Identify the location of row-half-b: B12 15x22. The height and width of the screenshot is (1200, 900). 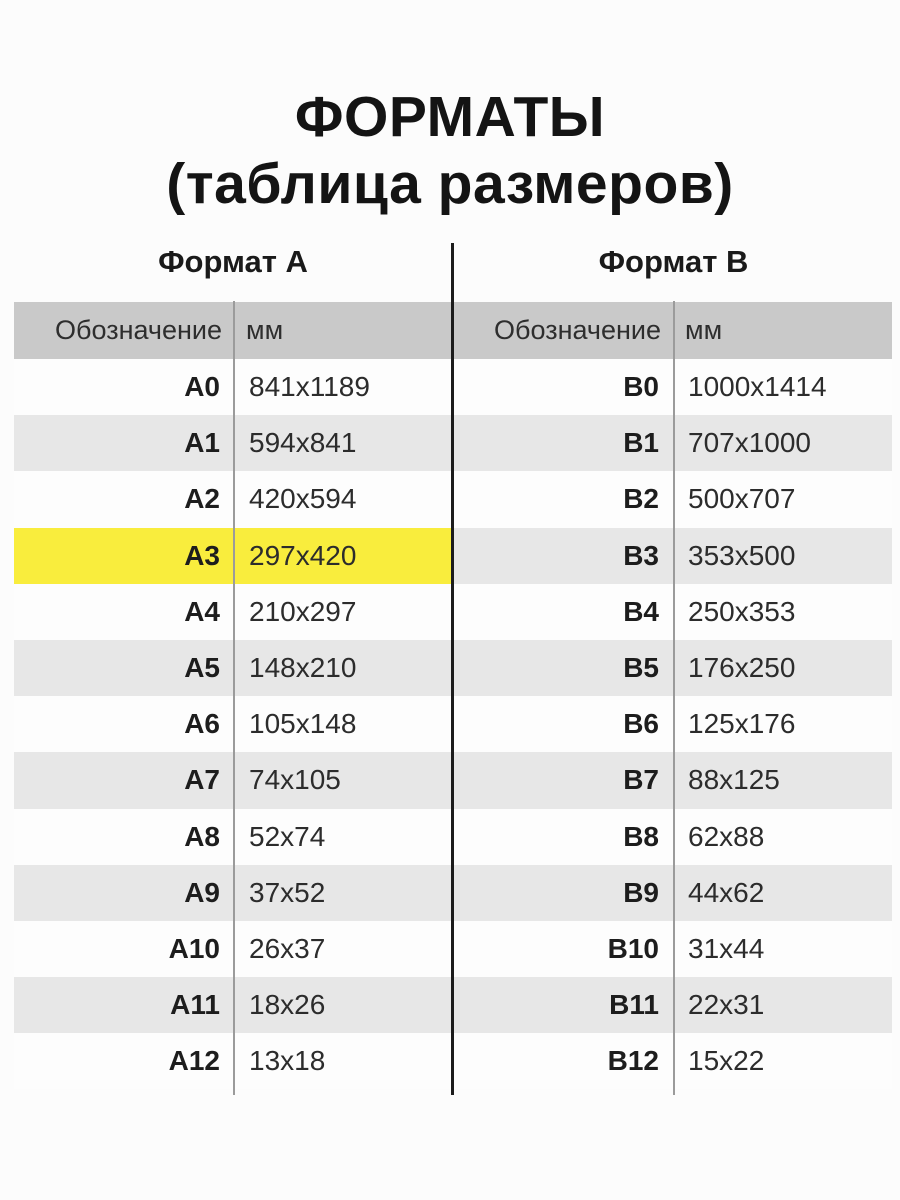
(672, 1061).